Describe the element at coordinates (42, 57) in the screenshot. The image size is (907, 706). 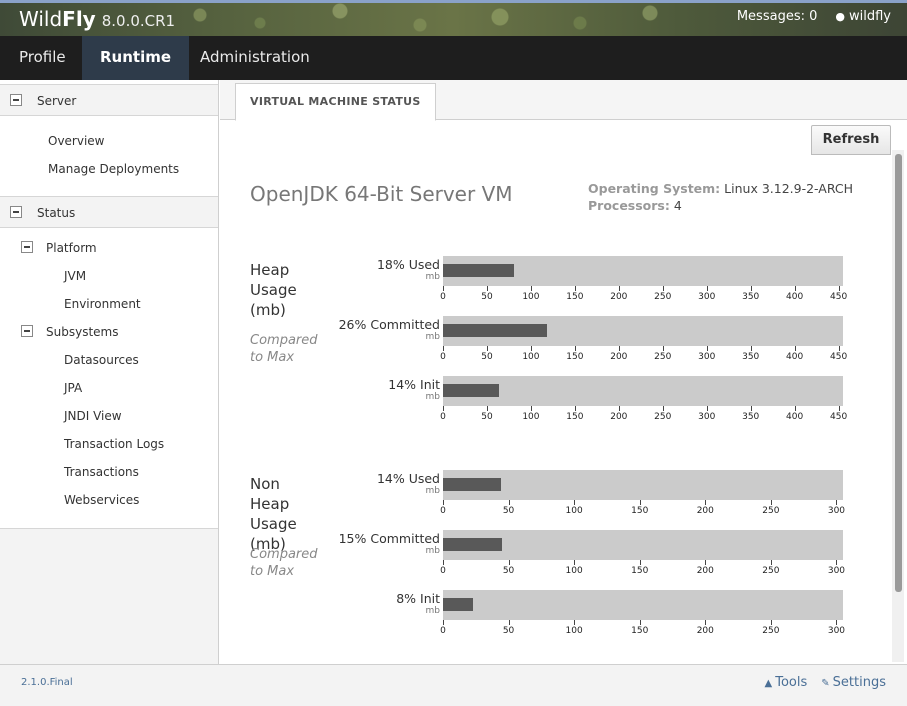
I see `tab-profile: Profile` at that location.